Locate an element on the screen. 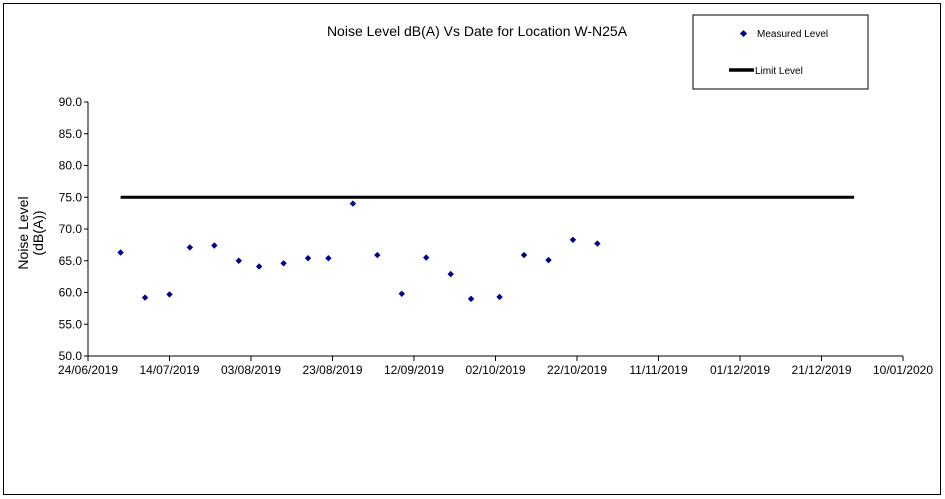 The height and width of the screenshot is (499, 945). legend-marker-measured is located at coordinates (743, 33).